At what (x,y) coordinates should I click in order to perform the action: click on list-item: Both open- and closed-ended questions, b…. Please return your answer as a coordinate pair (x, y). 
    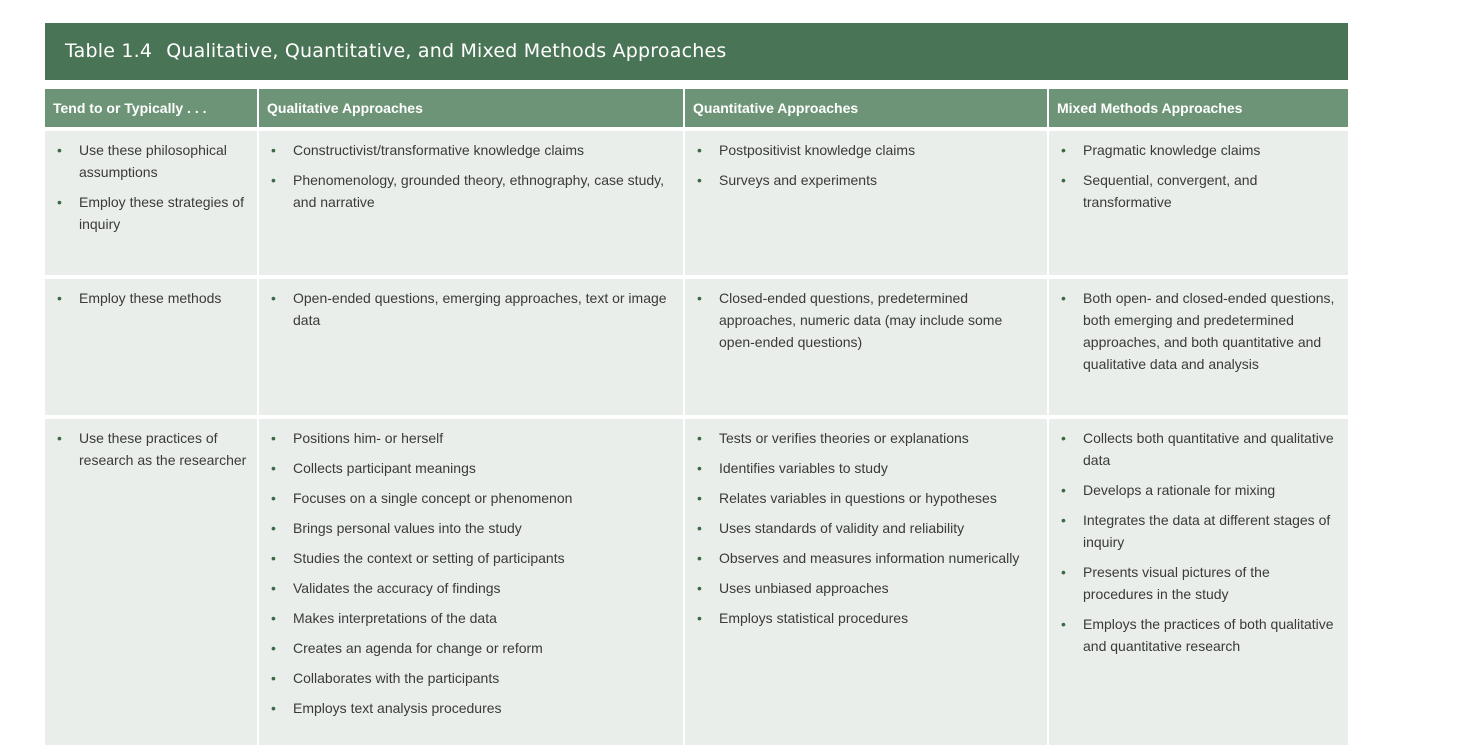
    Looking at the image, I should click on (1198, 331).